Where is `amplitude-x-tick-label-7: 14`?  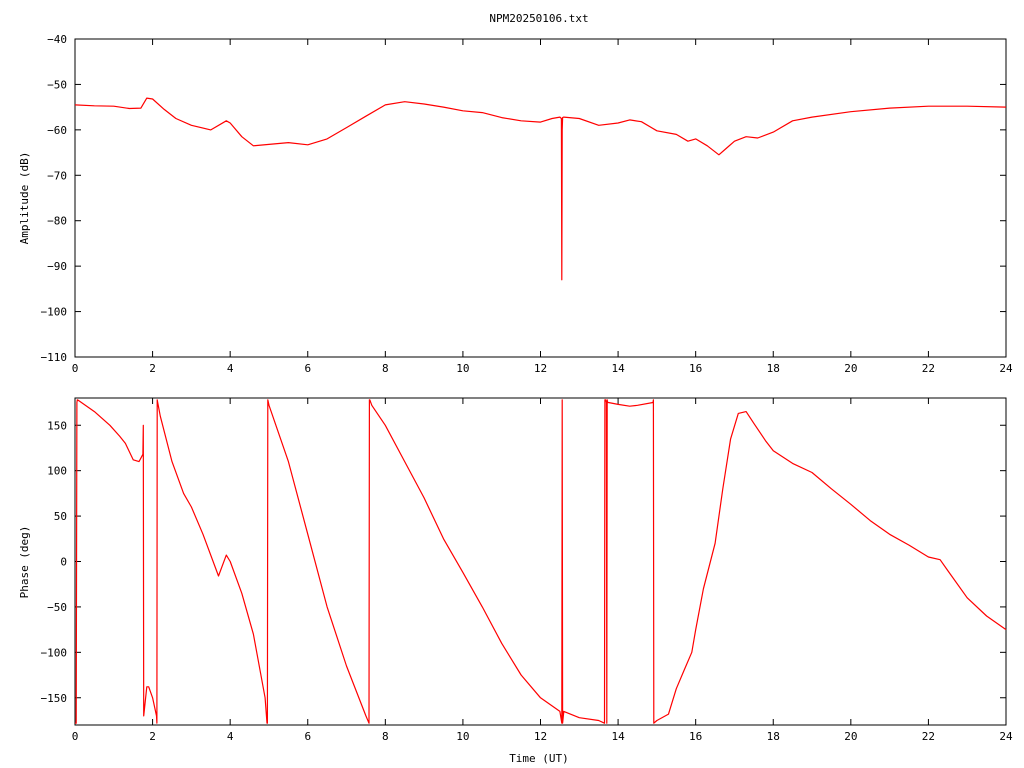 amplitude-x-tick-label-7: 14 is located at coordinates (618, 368).